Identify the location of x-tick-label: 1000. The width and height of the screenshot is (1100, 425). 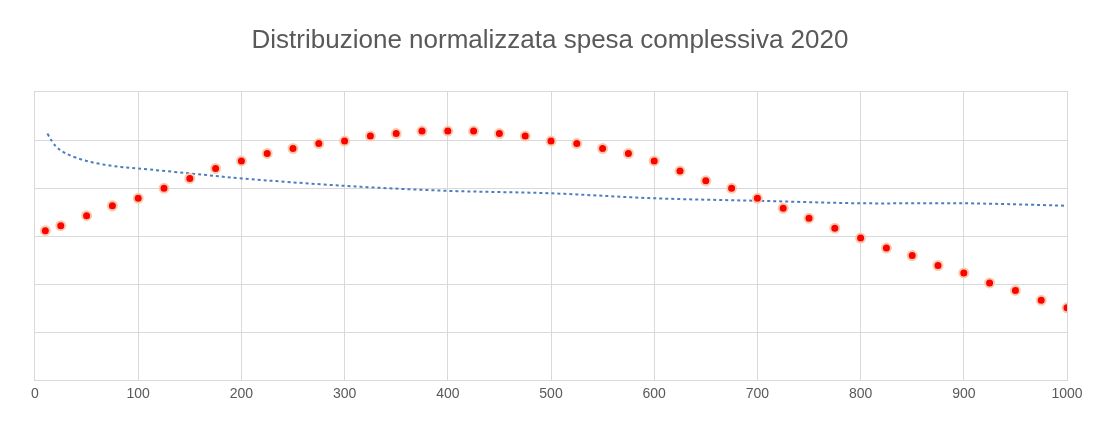
(1067, 392).